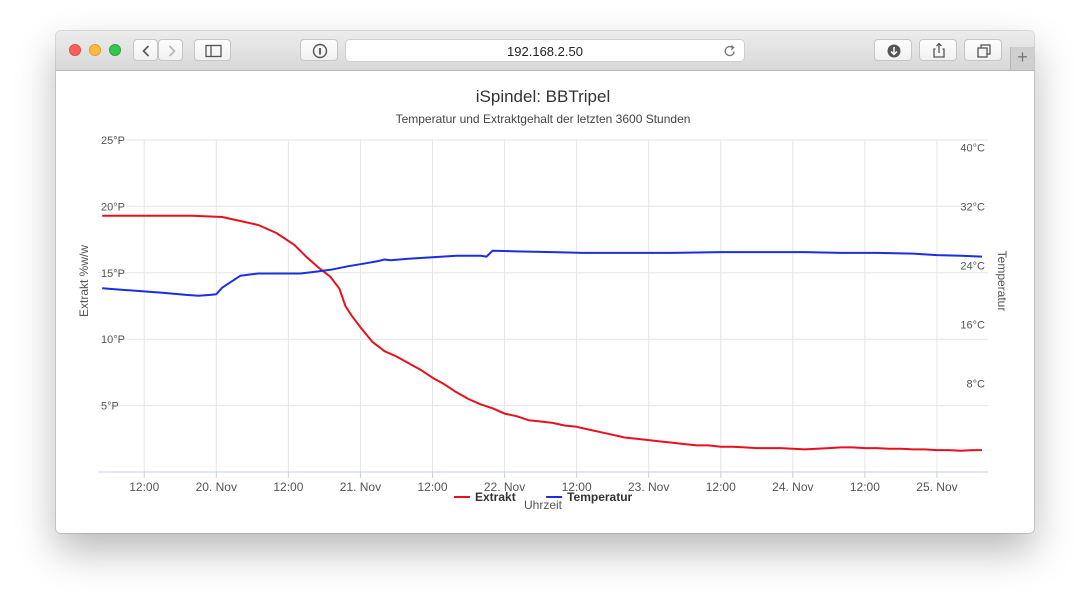 This screenshot has width=1090, height=614. Describe the element at coordinates (113, 340) in the screenshot. I see `left-tick-label: 10°P` at that location.